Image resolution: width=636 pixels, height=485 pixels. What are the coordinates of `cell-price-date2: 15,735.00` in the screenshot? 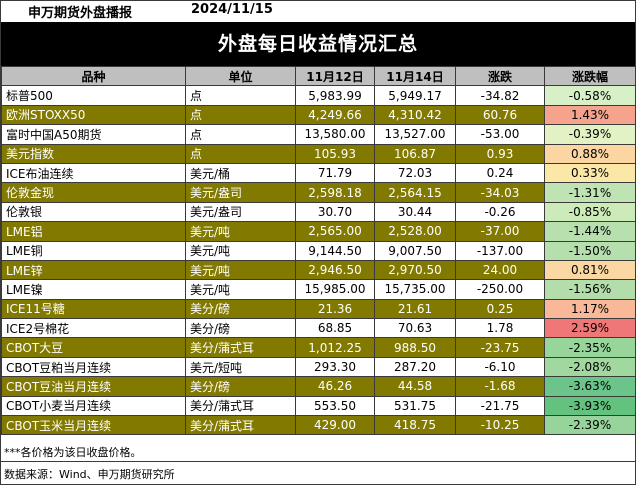 It's located at (415, 289).